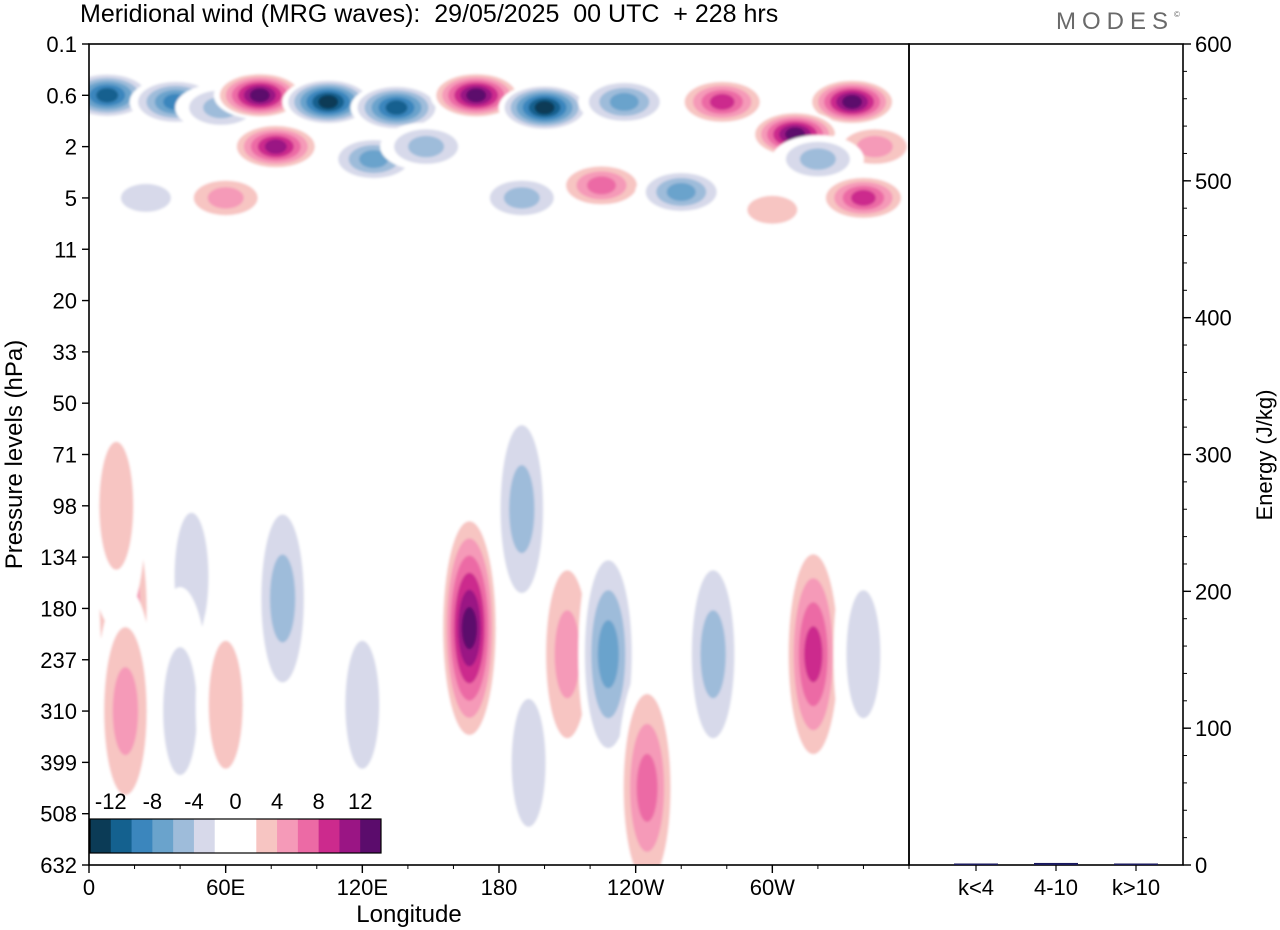 This screenshot has height=930, width=1280. Describe the element at coordinates (65, 506) in the screenshot. I see `y-tick-label: 98` at that location.